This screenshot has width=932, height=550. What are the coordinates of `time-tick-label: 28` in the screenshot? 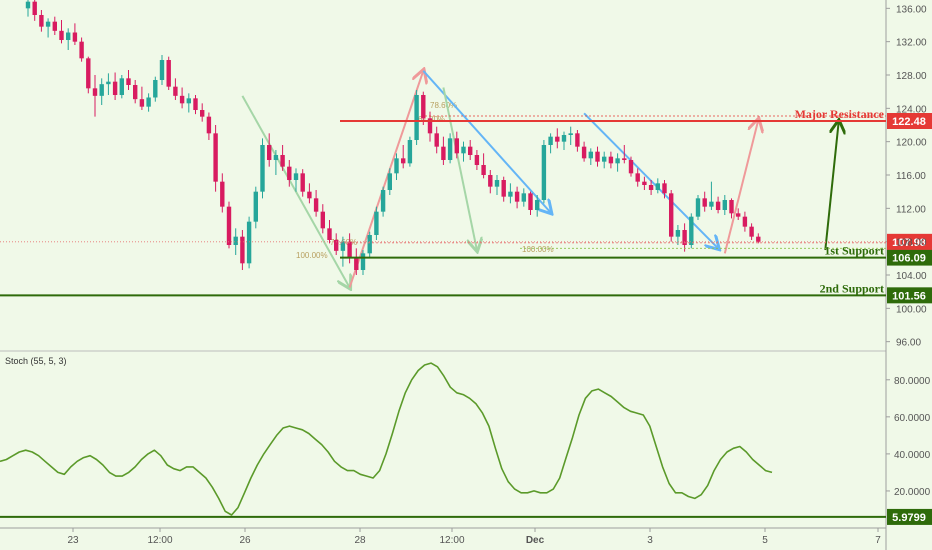 It's located at (360, 540).